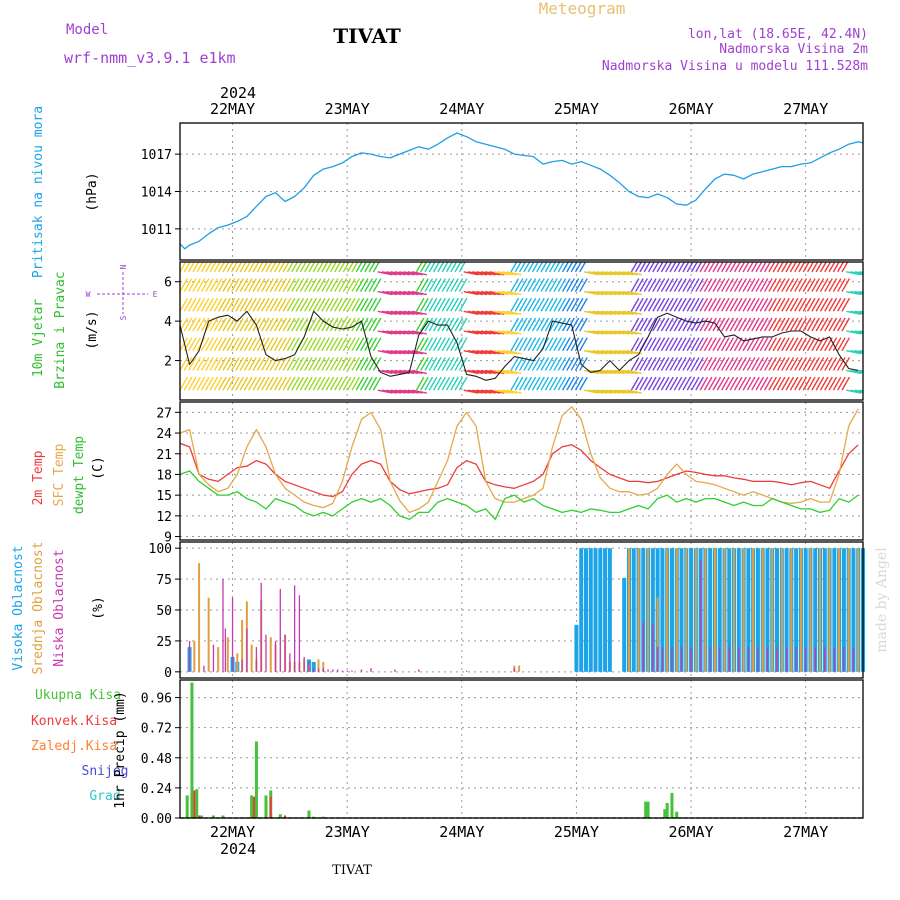  I want to click on bottom-day-label: 25MAY, so click(576, 832).